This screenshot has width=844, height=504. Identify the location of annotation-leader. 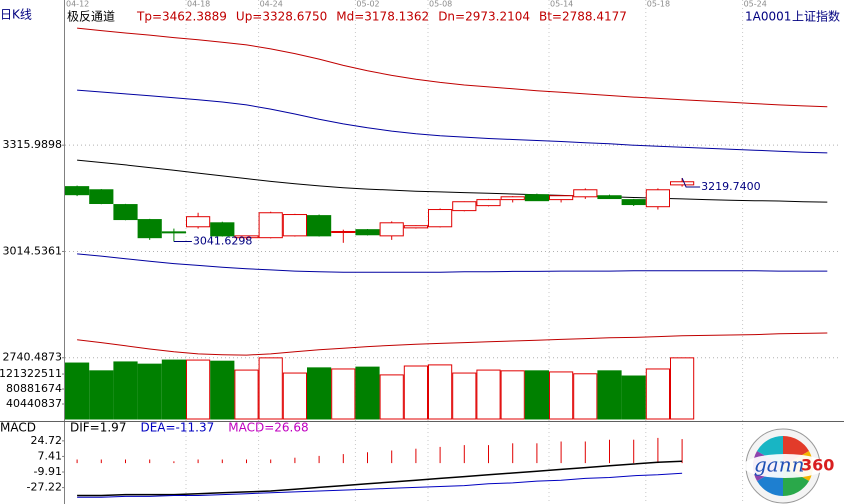
(691, 182).